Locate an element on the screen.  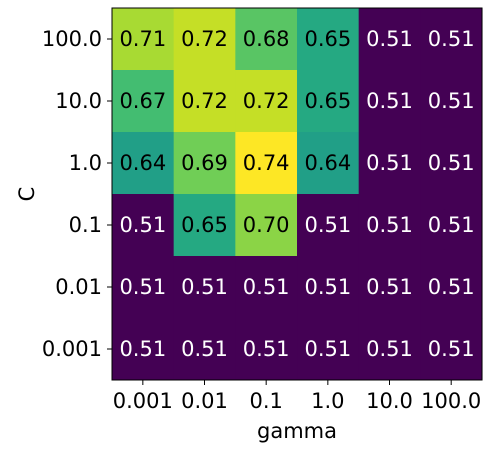
x-tick-label: 0.001 is located at coordinates (143, 401).